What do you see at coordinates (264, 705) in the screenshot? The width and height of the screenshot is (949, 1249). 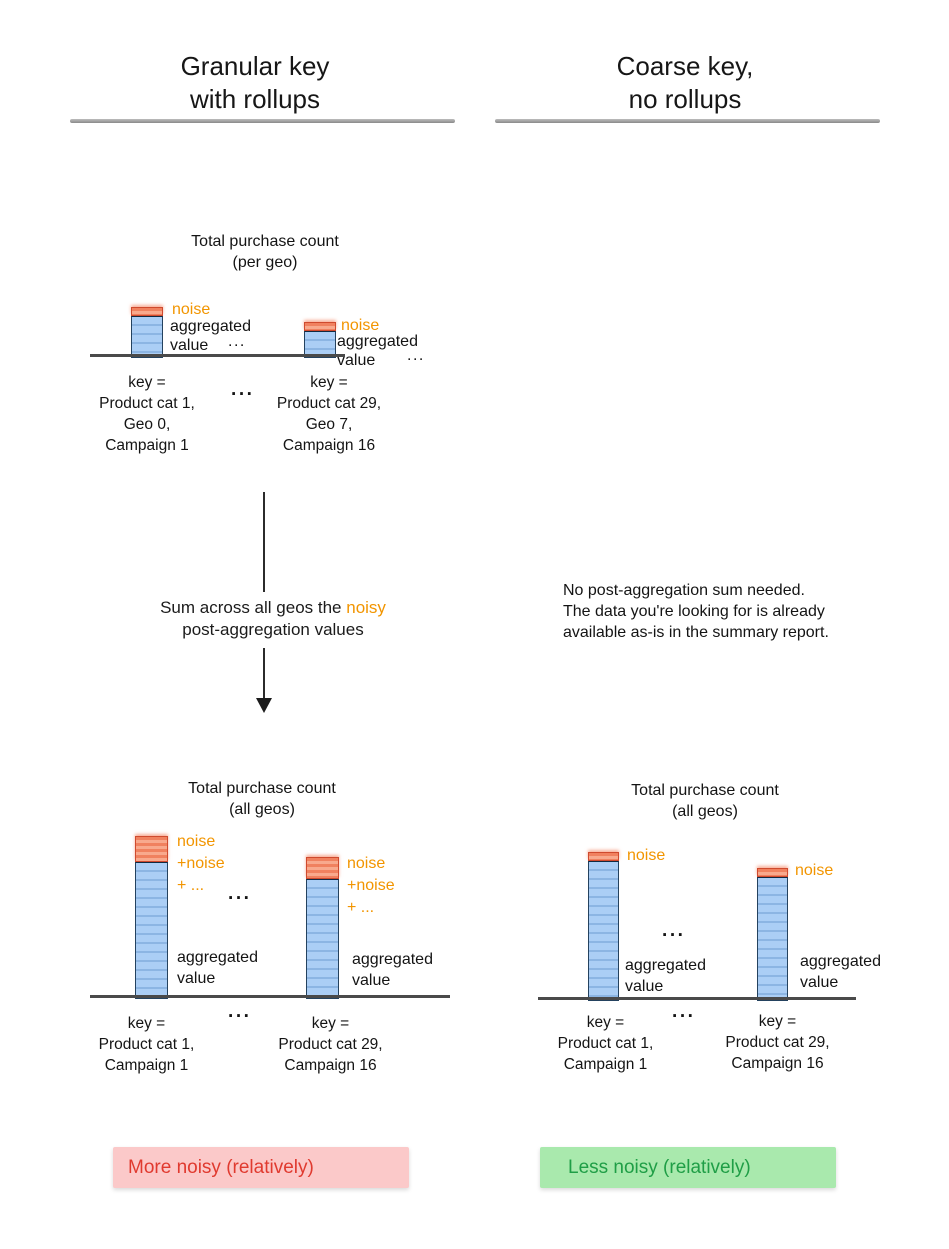 I see `arrow-head-icon` at bounding box center [264, 705].